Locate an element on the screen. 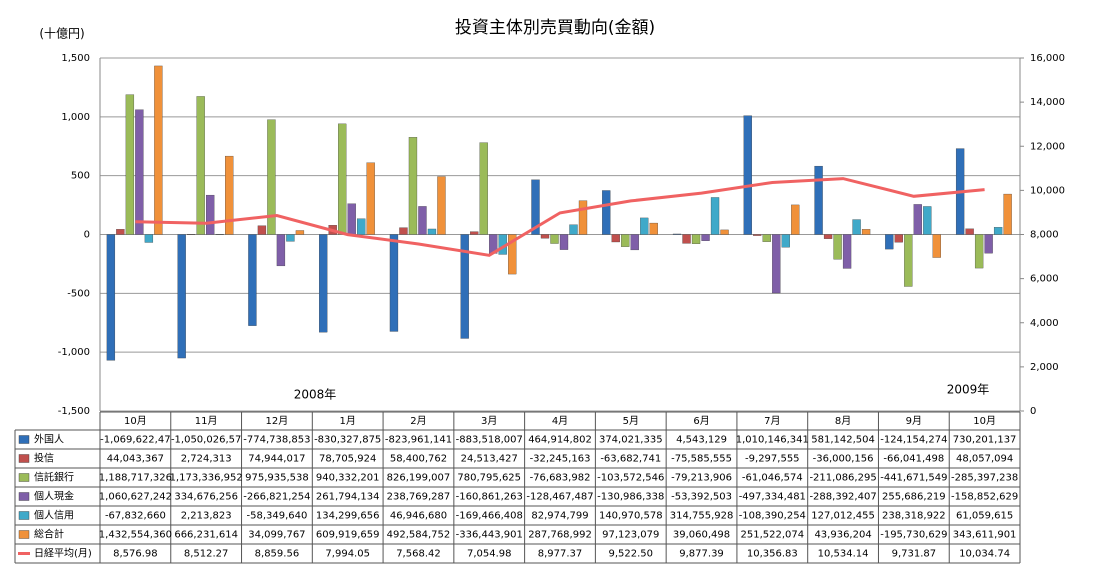 This screenshot has width=1110, height=580. legend-label: 外国人 is located at coordinates (49, 440).